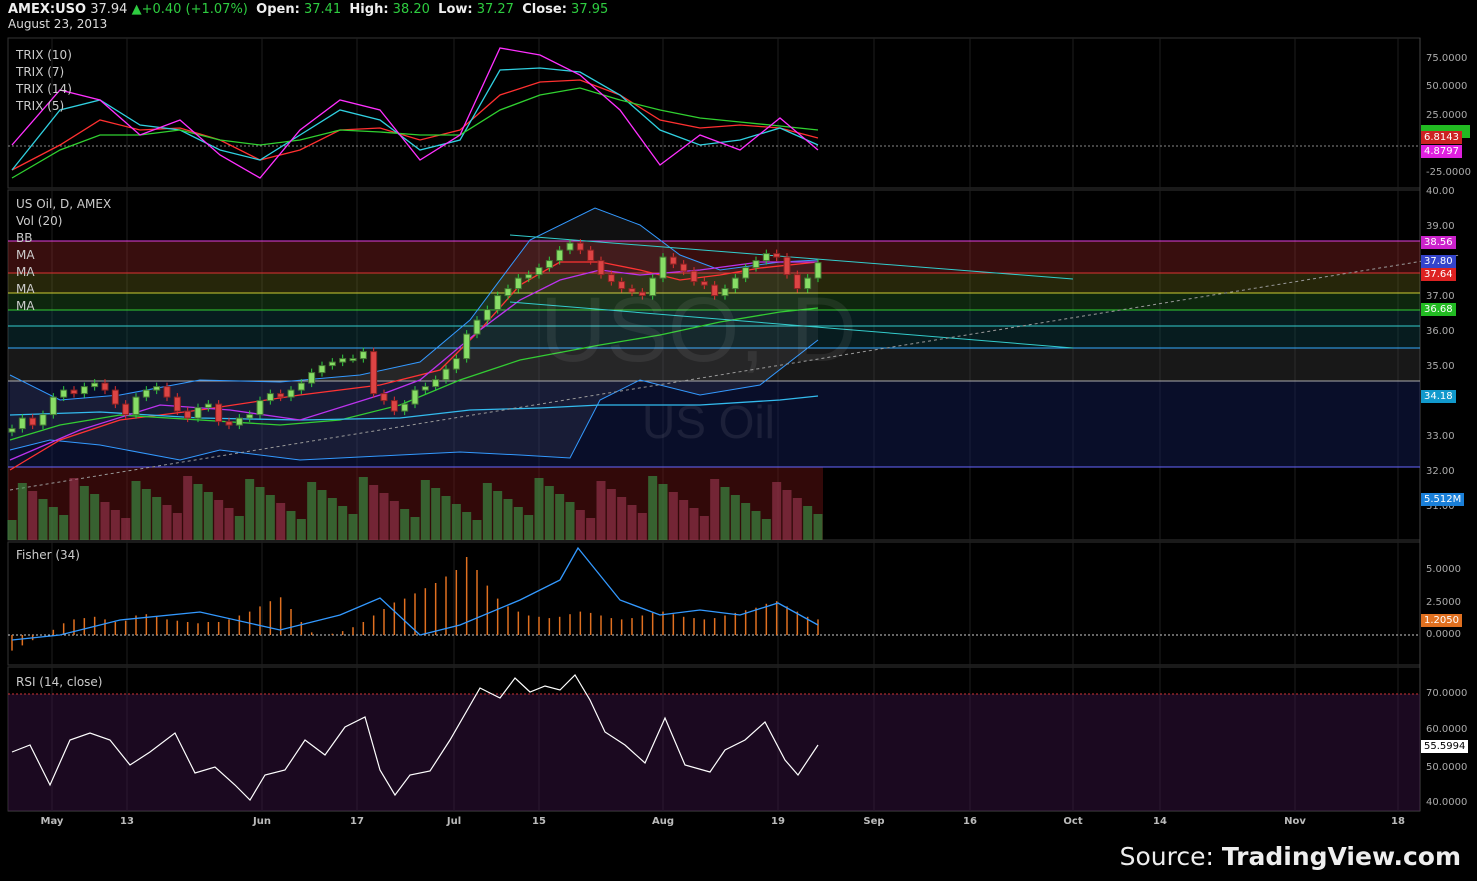 Image resolution: width=1477 pixels, height=881 pixels. I want to click on trix-value-tag: 6.8143, so click(1441, 137).